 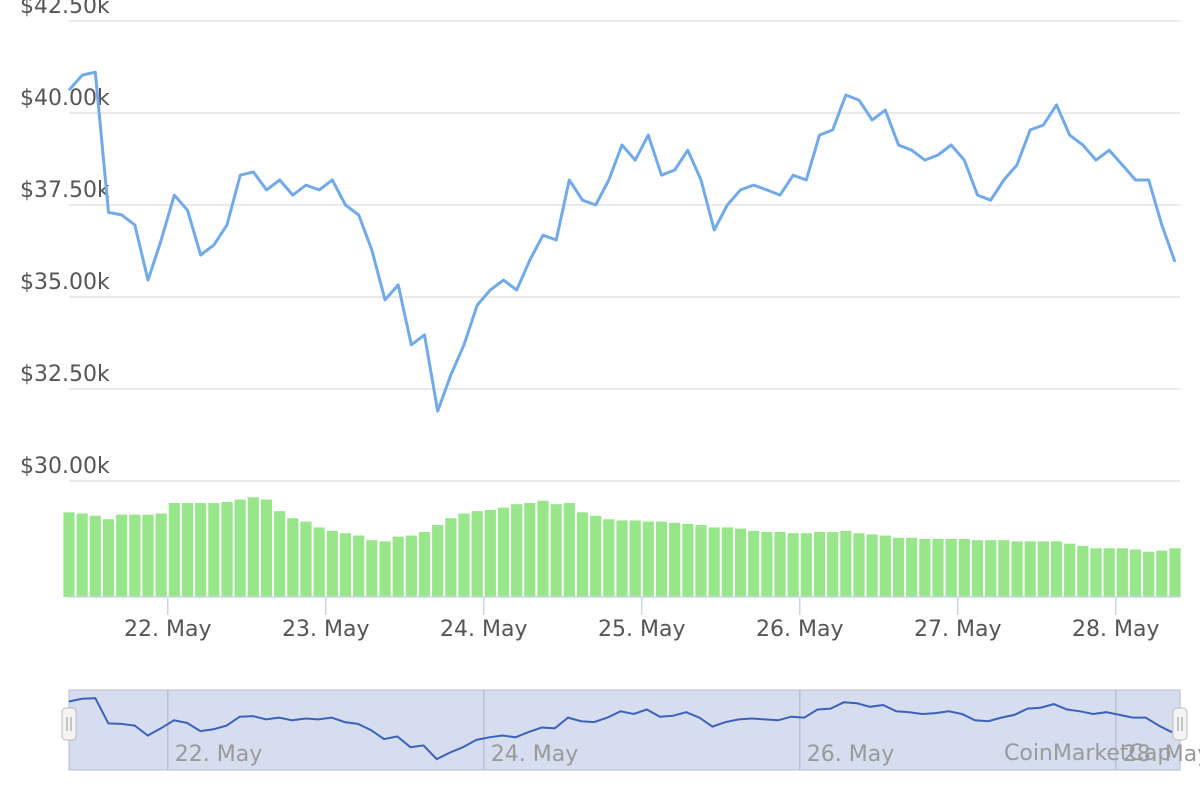 I want to click on y-tick-label: $42.50k, so click(x=65, y=9).